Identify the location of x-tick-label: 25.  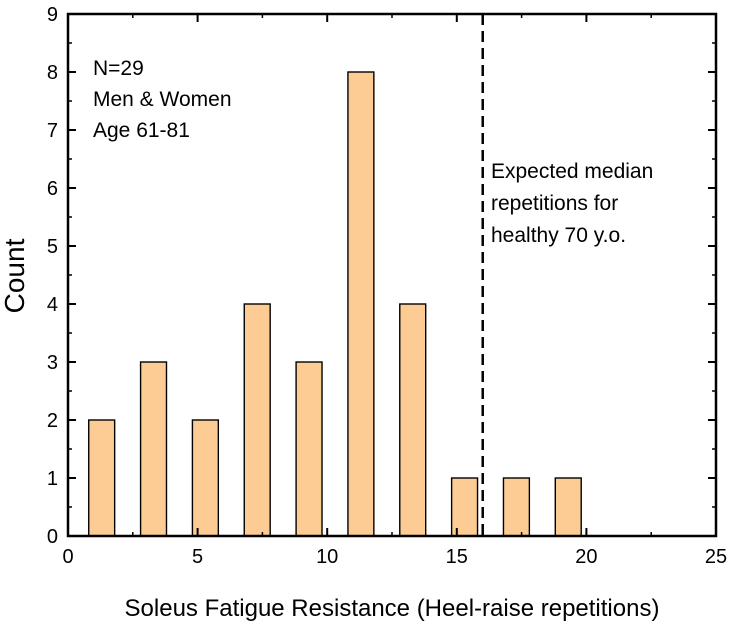
(716, 557).